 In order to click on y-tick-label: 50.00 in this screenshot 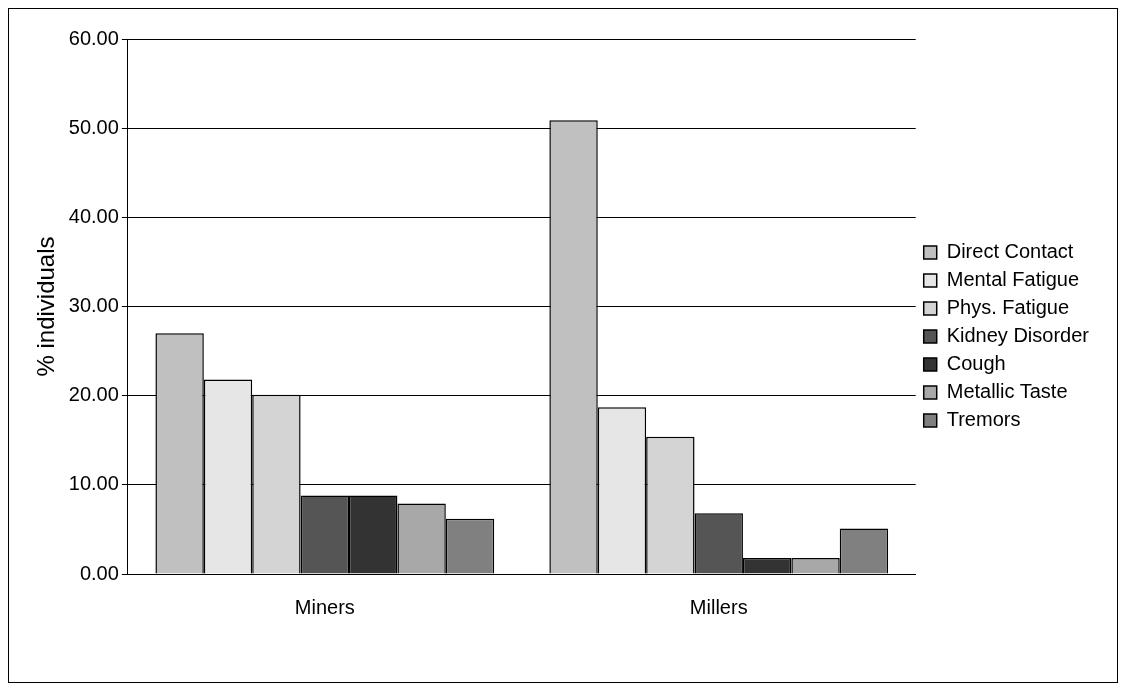, I will do `click(93, 126)`.